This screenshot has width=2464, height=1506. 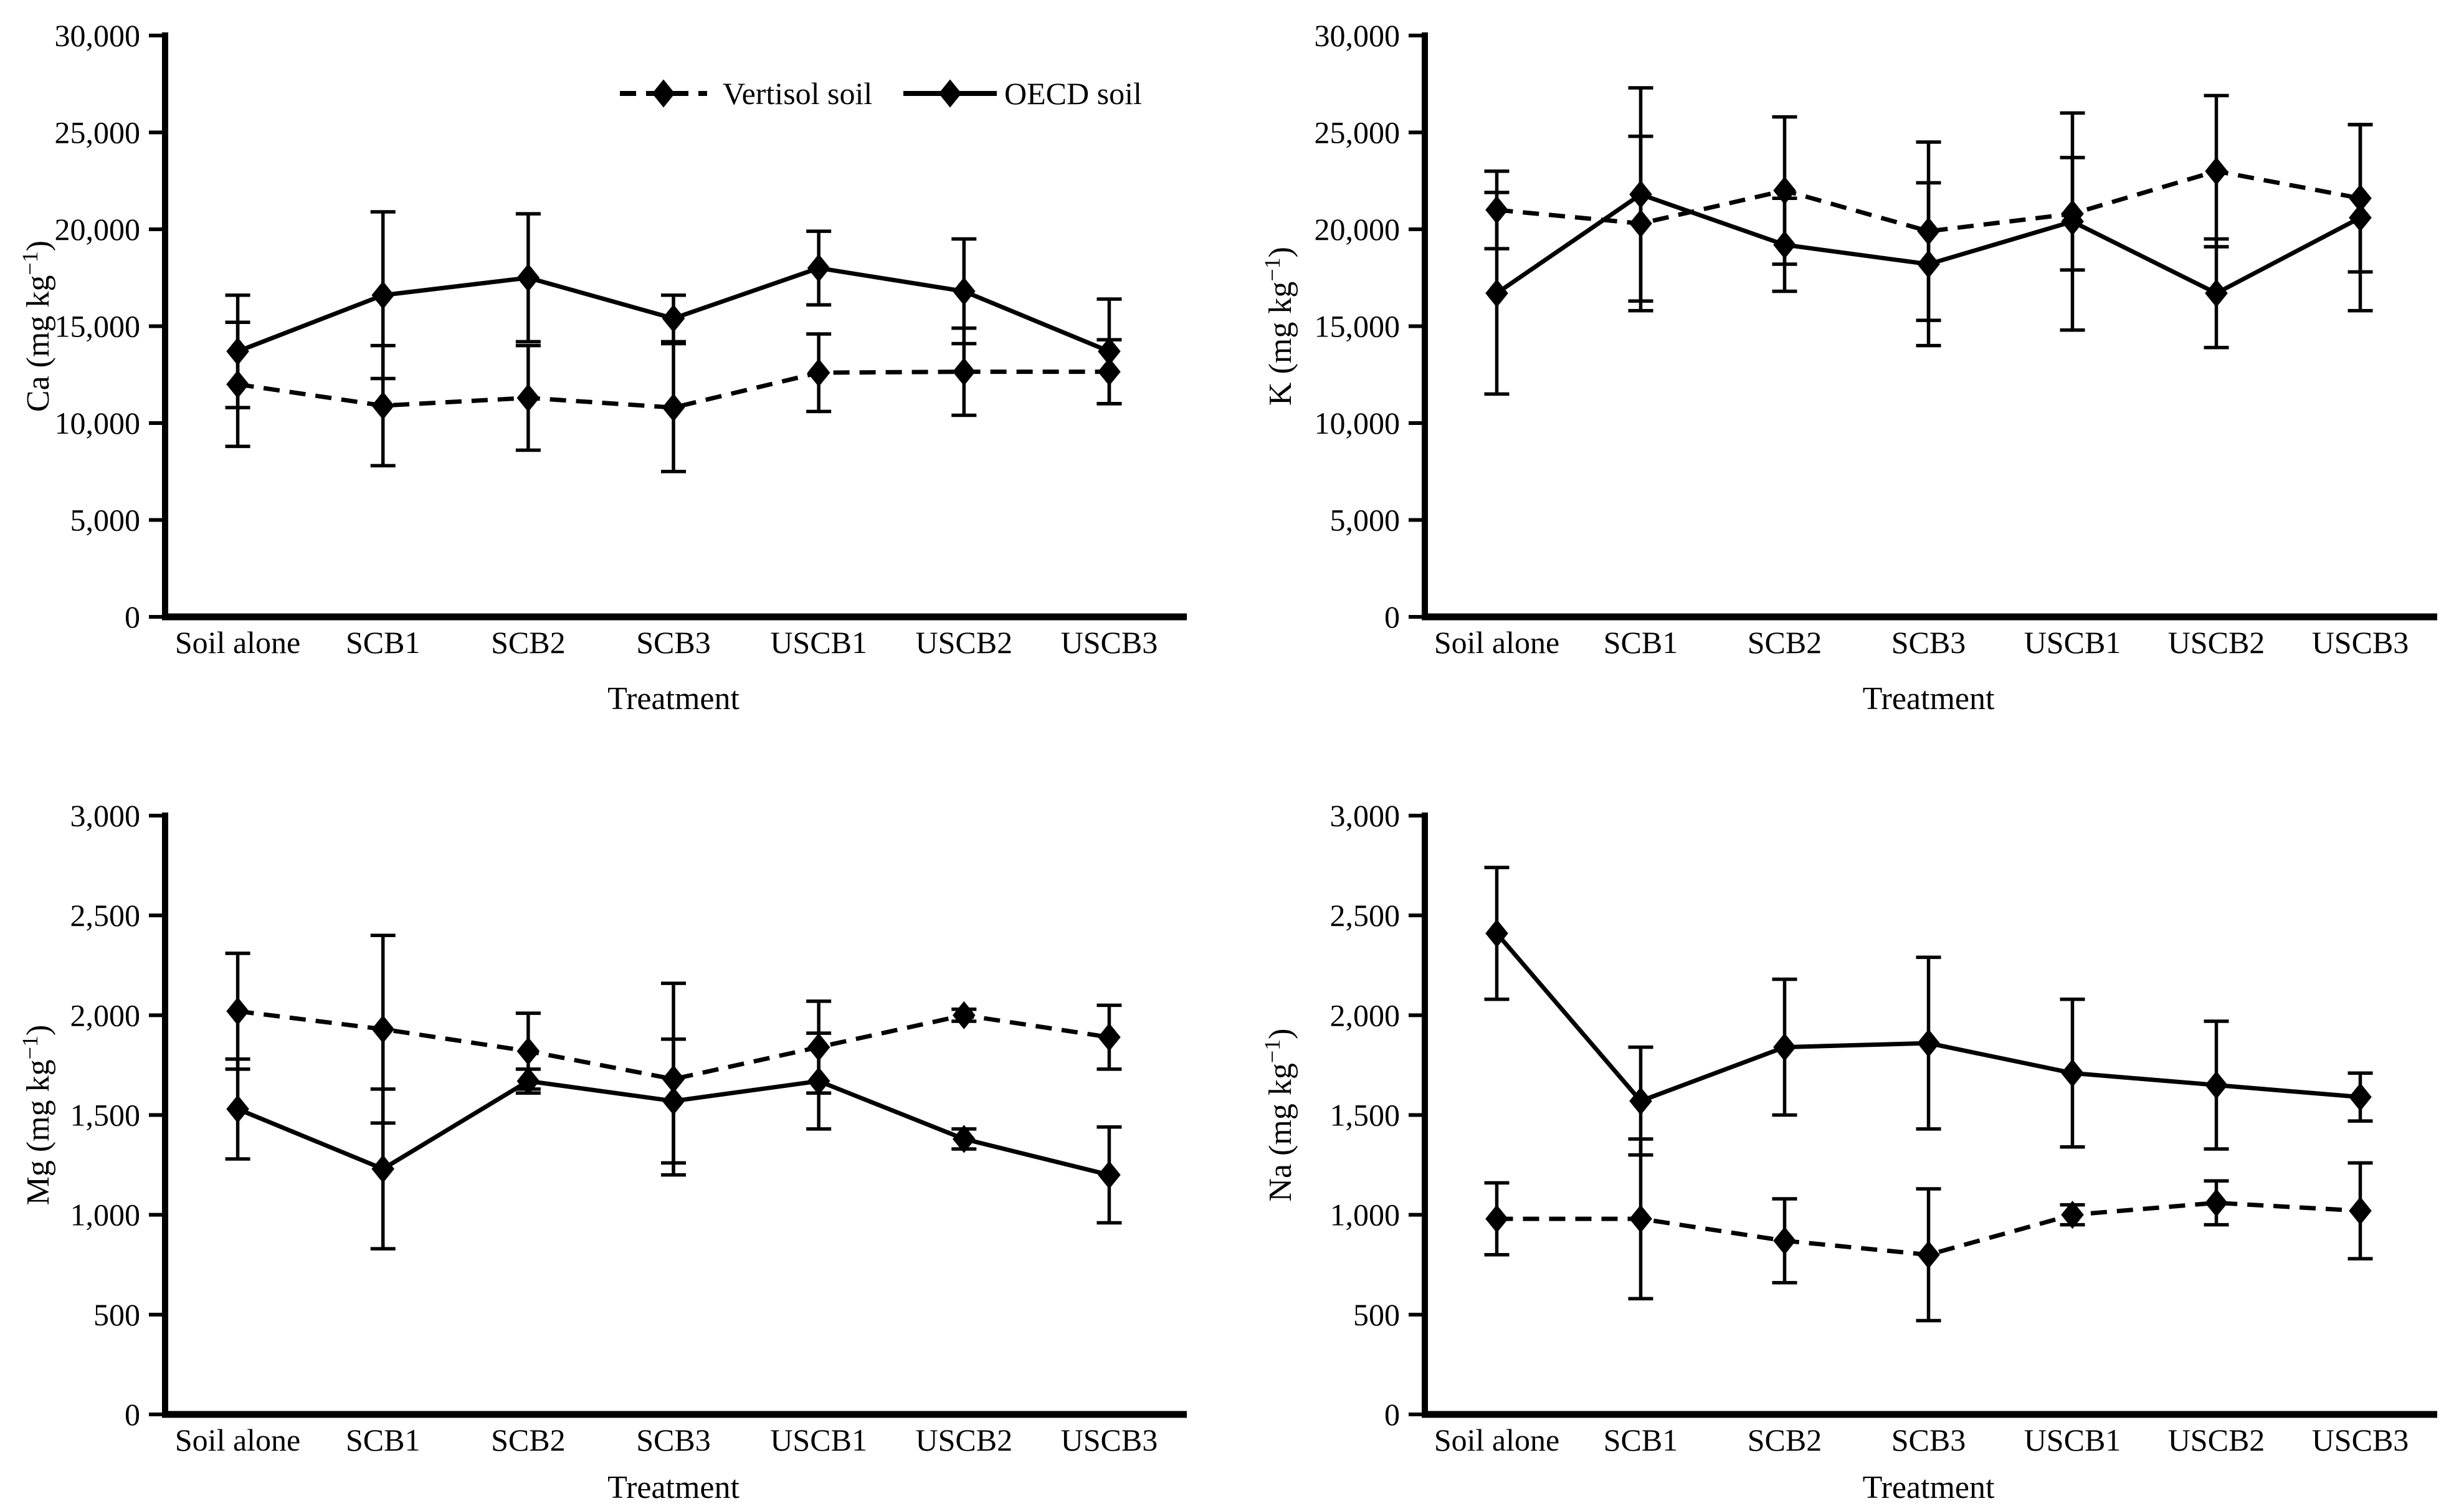 I want to click on y-tick-label: 20,000, so click(x=98, y=229).